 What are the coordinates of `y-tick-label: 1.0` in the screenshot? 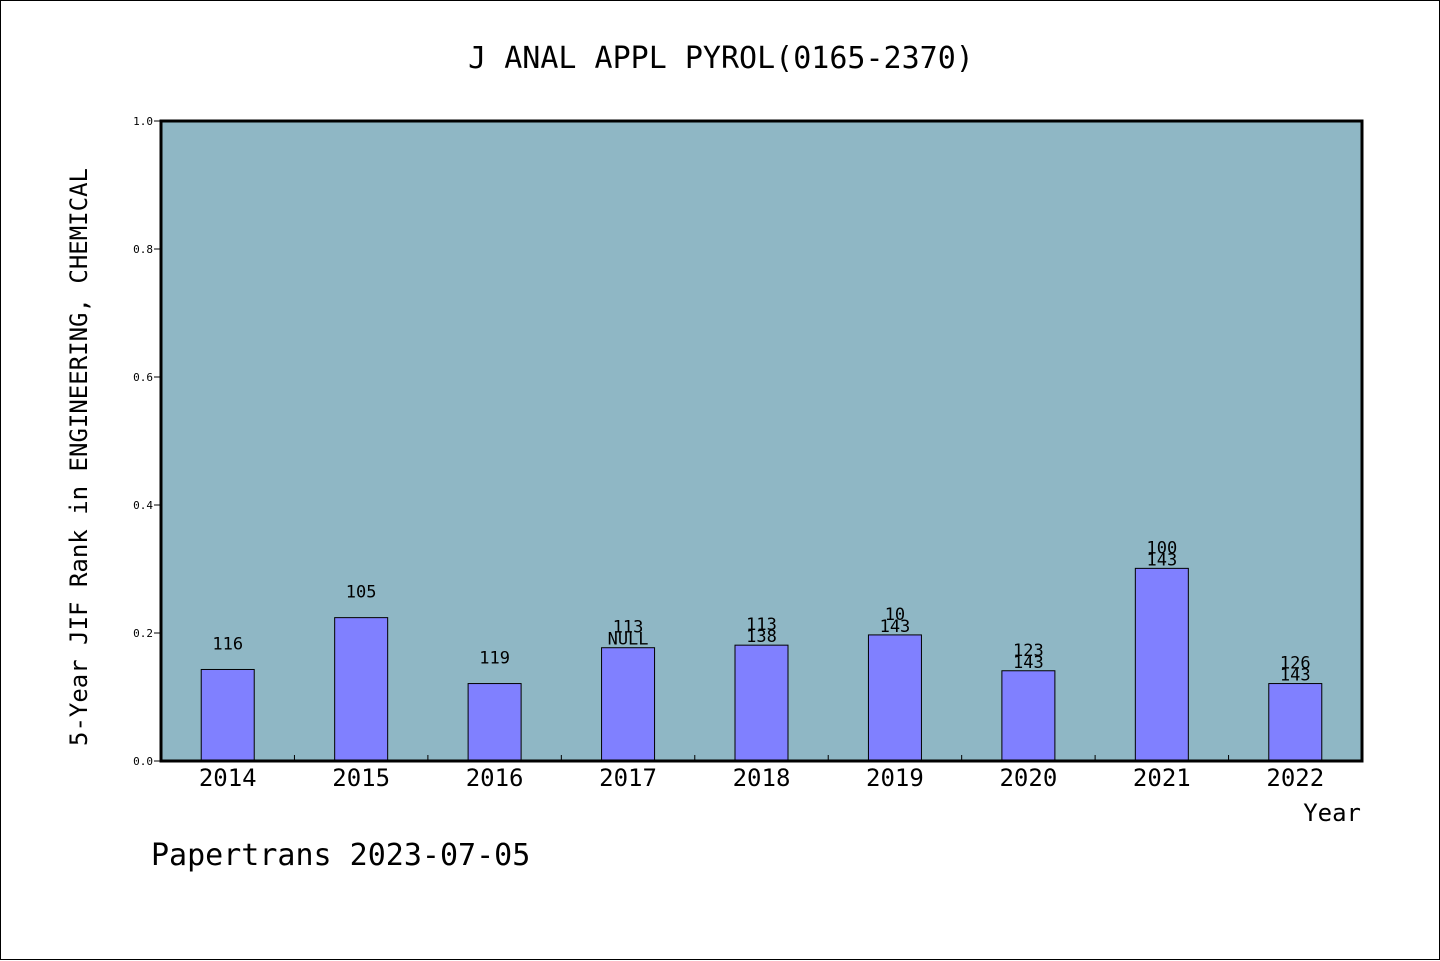 It's located at (143, 121).